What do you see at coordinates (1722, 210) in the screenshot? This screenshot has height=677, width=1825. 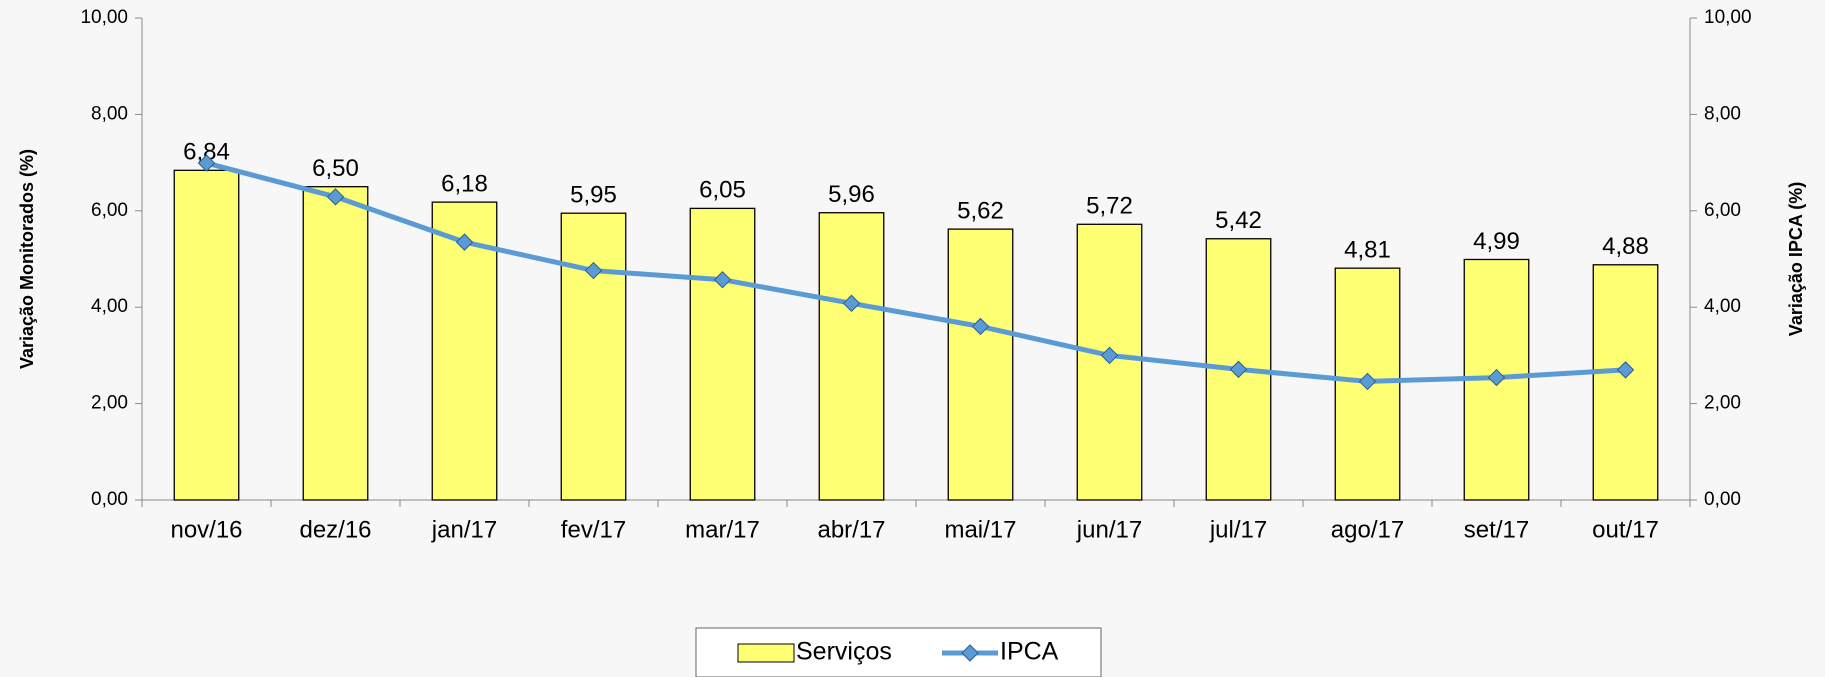 I see `y2-tick-label: 6,00` at bounding box center [1722, 210].